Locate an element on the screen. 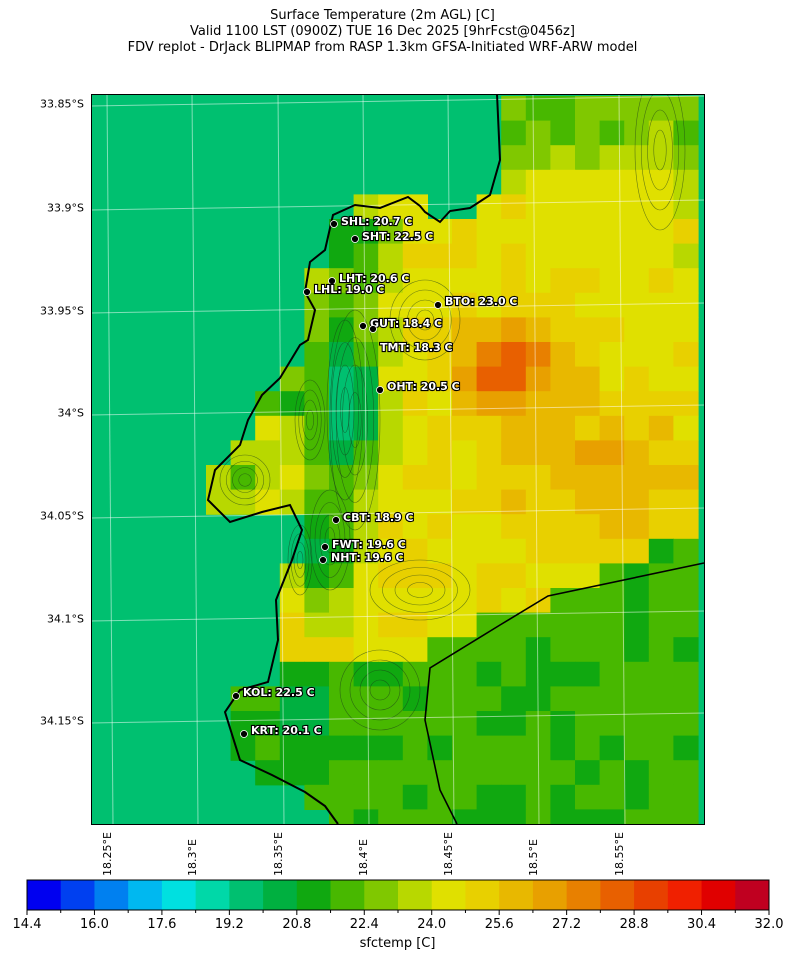 This screenshot has width=795, height=962. lon-tick-label: 18.3°E is located at coordinates (192, 857).